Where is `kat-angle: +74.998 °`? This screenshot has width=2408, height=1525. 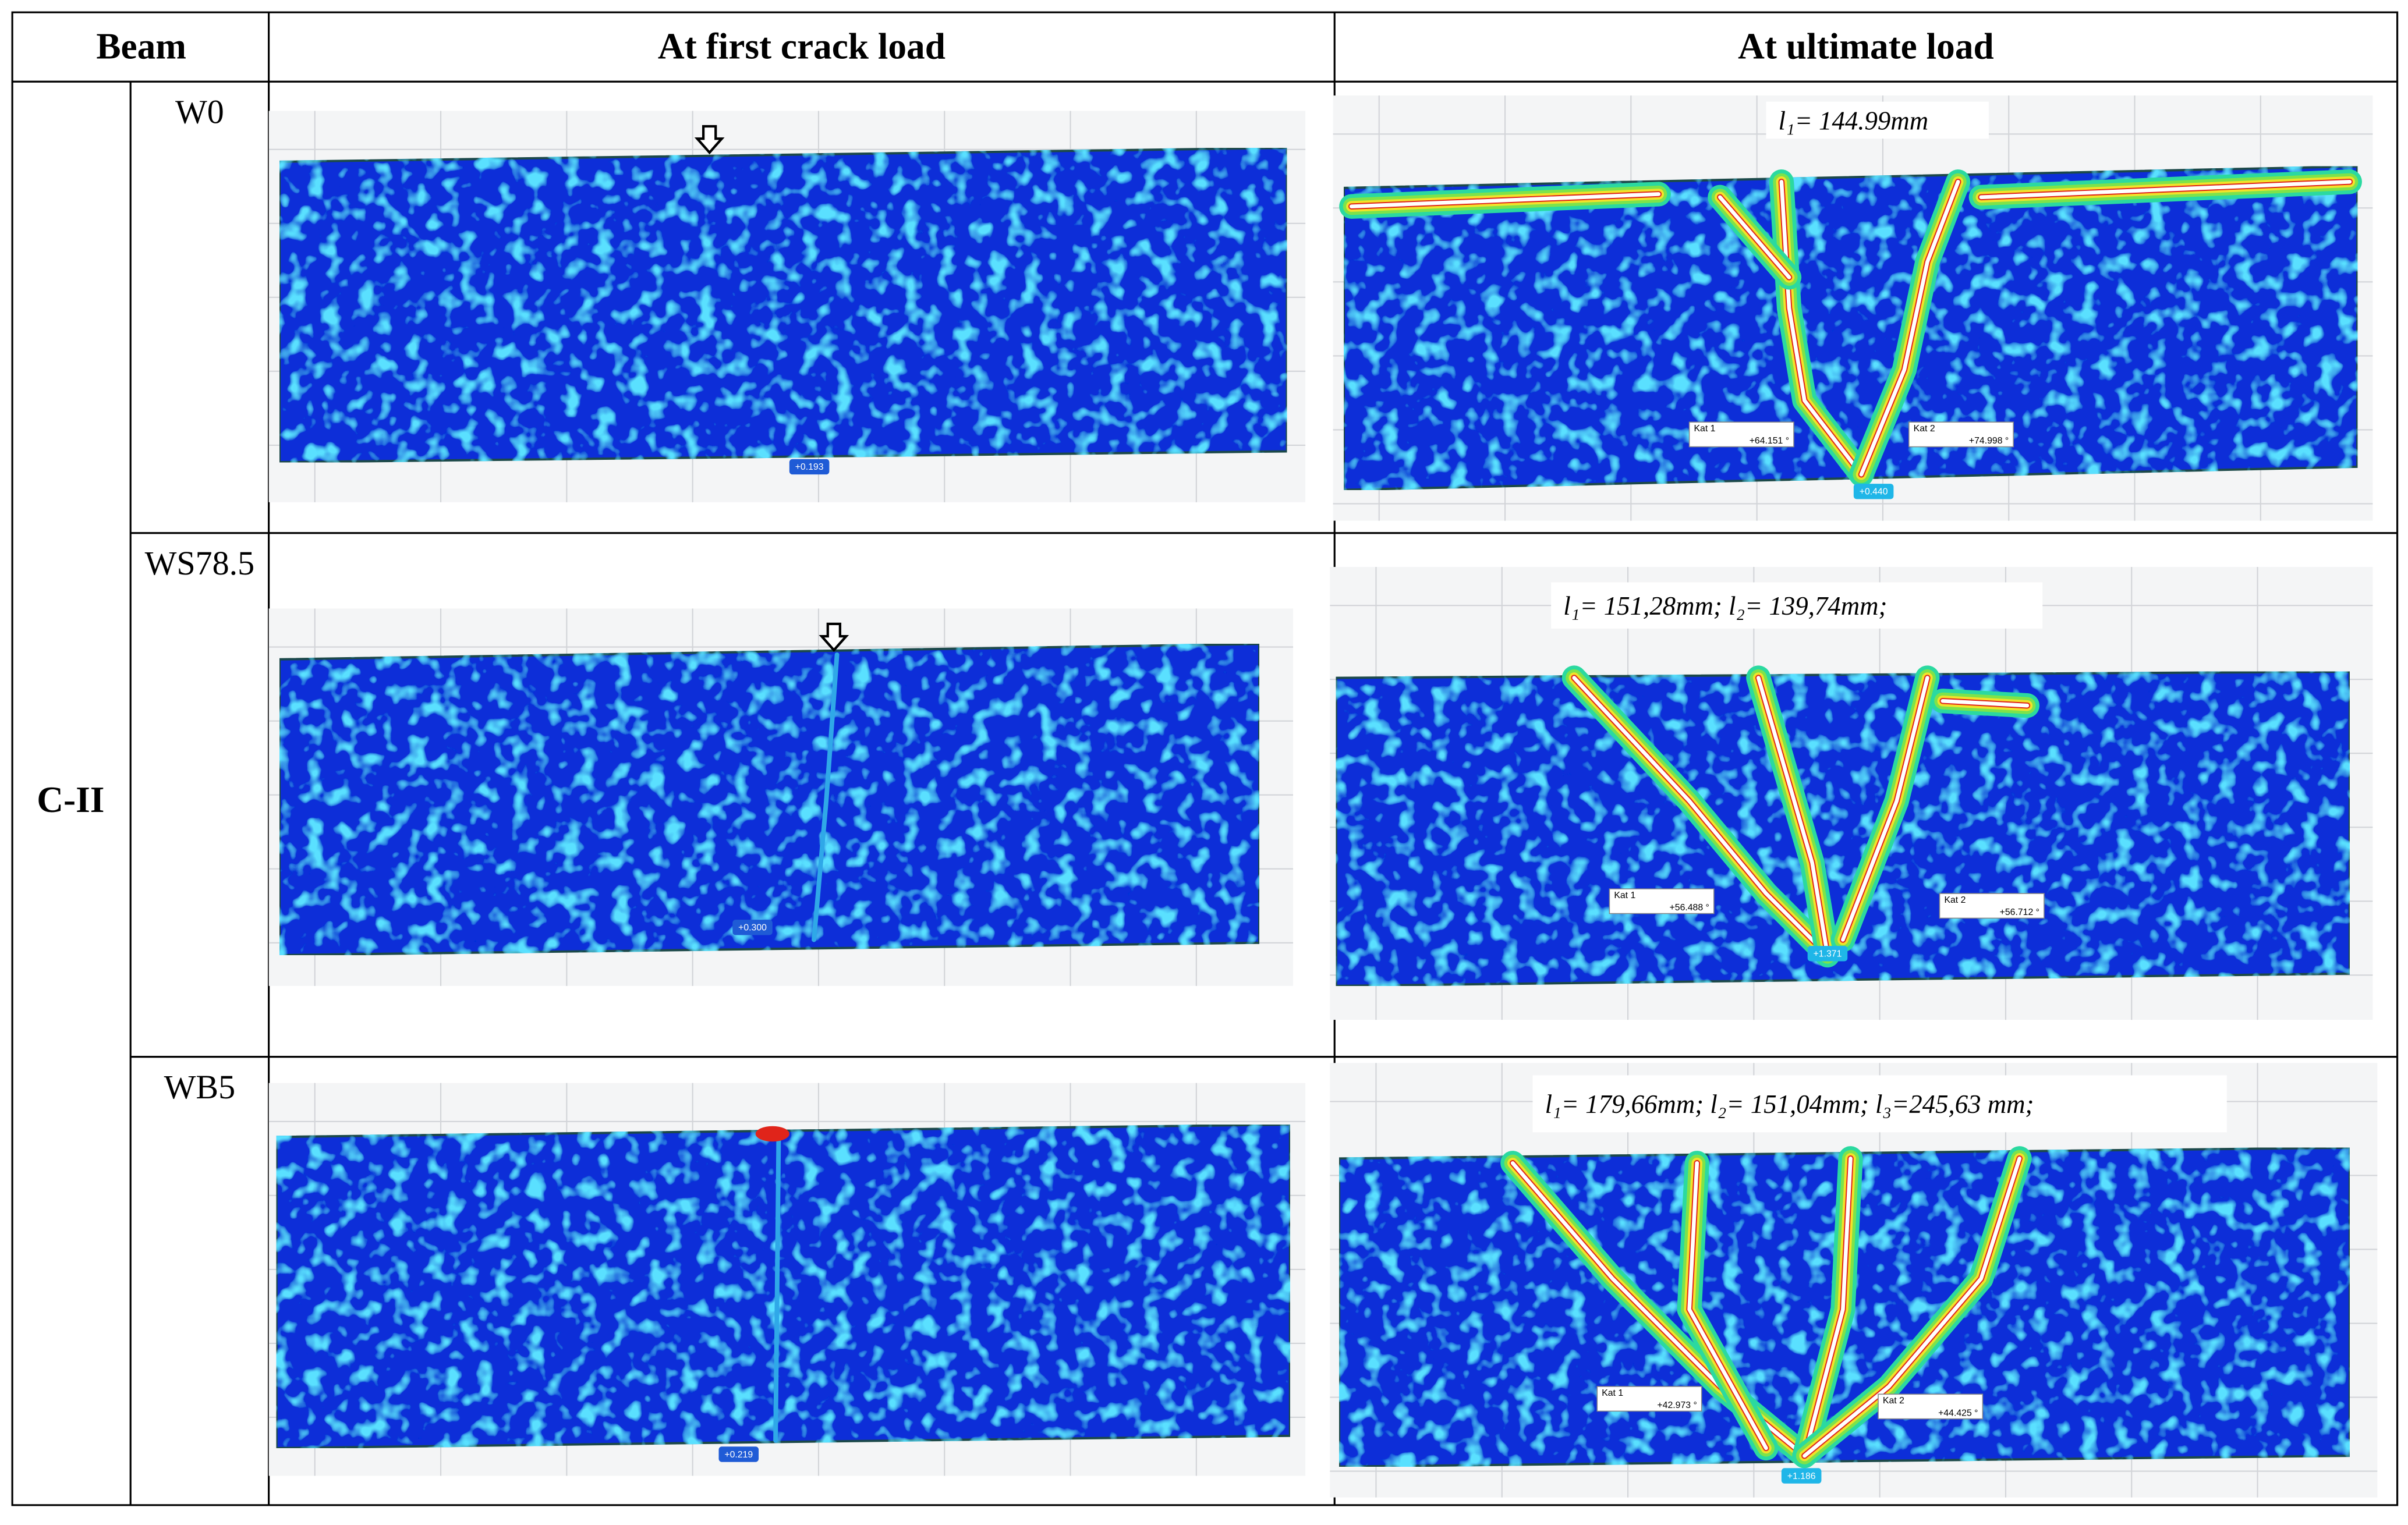
kat-angle: +74.998 ° is located at coordinates (1989, 441).